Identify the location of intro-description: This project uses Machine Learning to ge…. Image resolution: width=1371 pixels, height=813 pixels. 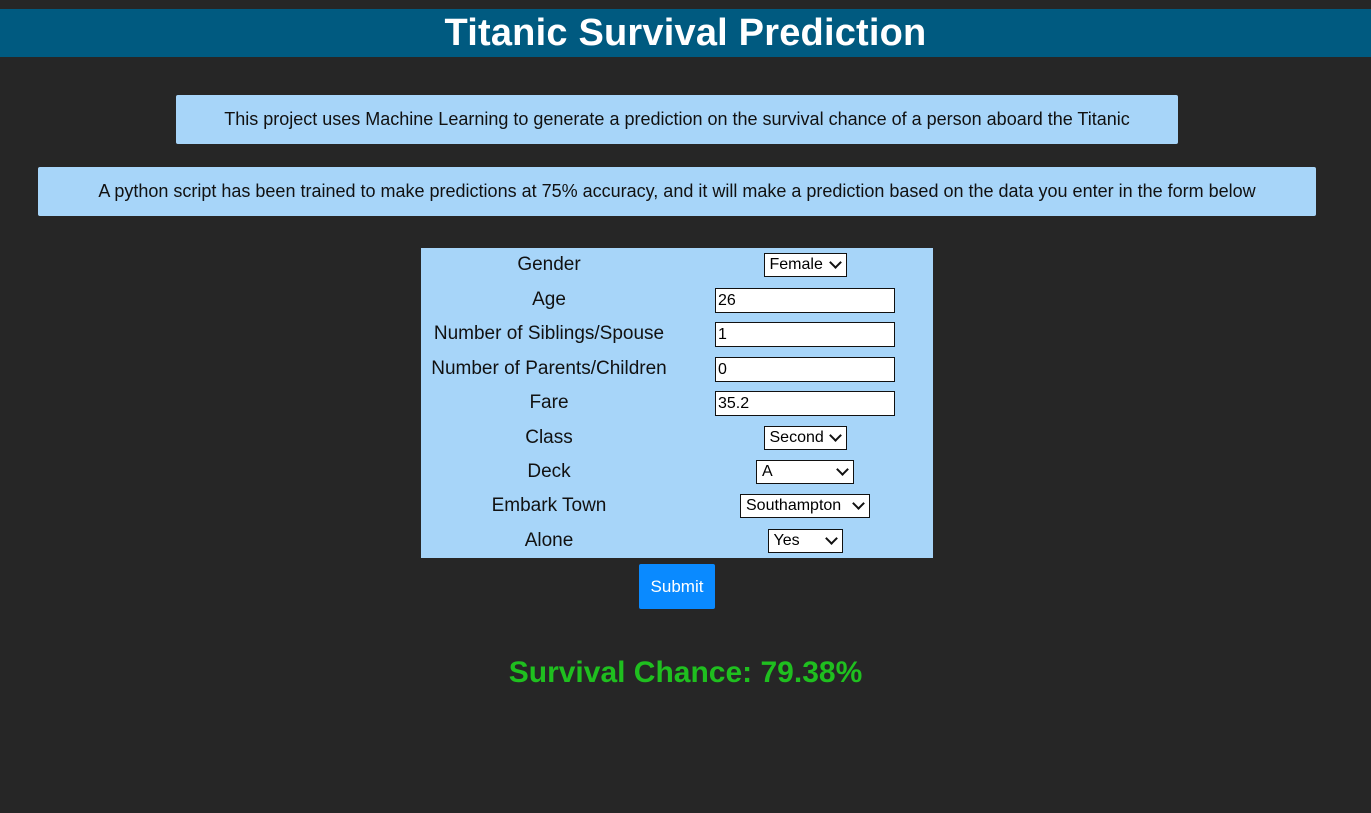
(677, 119).